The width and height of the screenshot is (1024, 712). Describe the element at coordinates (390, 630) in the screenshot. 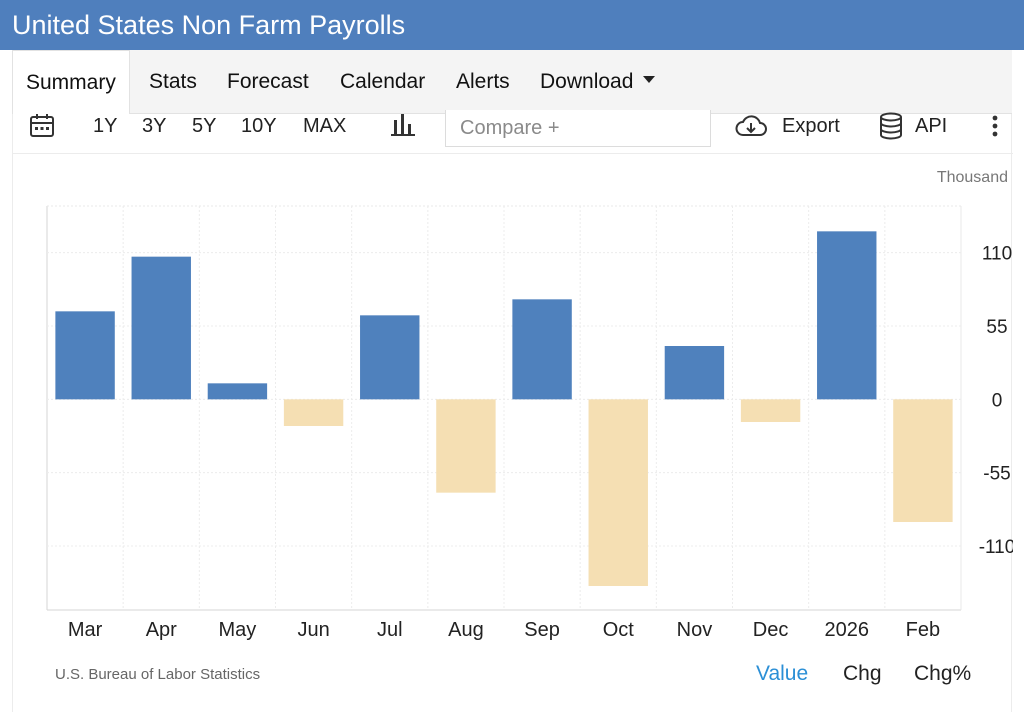

I see `x-tick-label: Jul` at that location.